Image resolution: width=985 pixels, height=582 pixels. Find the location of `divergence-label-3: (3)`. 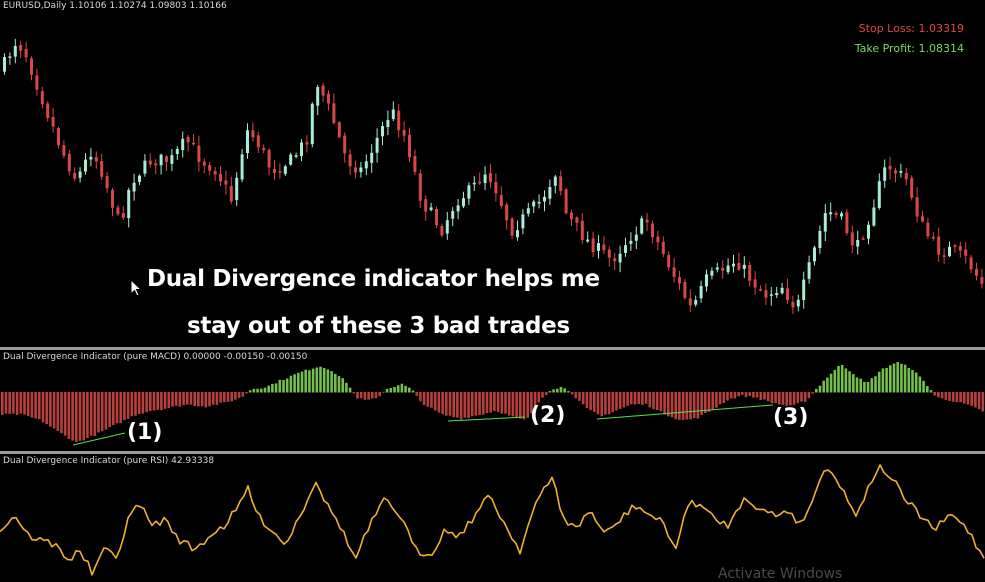

divergence-label-3: (3) is located at coordinates (791, 417).